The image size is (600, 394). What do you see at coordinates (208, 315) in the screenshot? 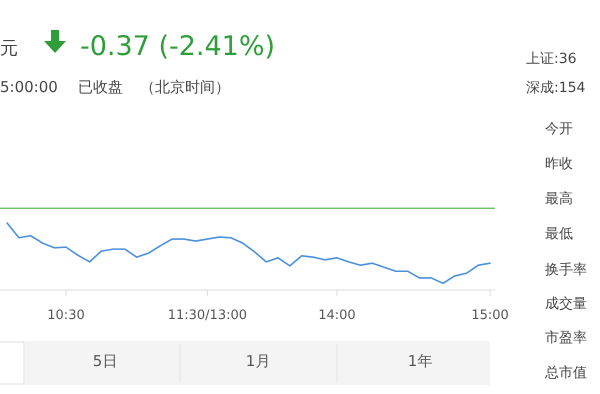
I see `x-tick-label: 11:30/13:00` at bounding box center [208, 315].